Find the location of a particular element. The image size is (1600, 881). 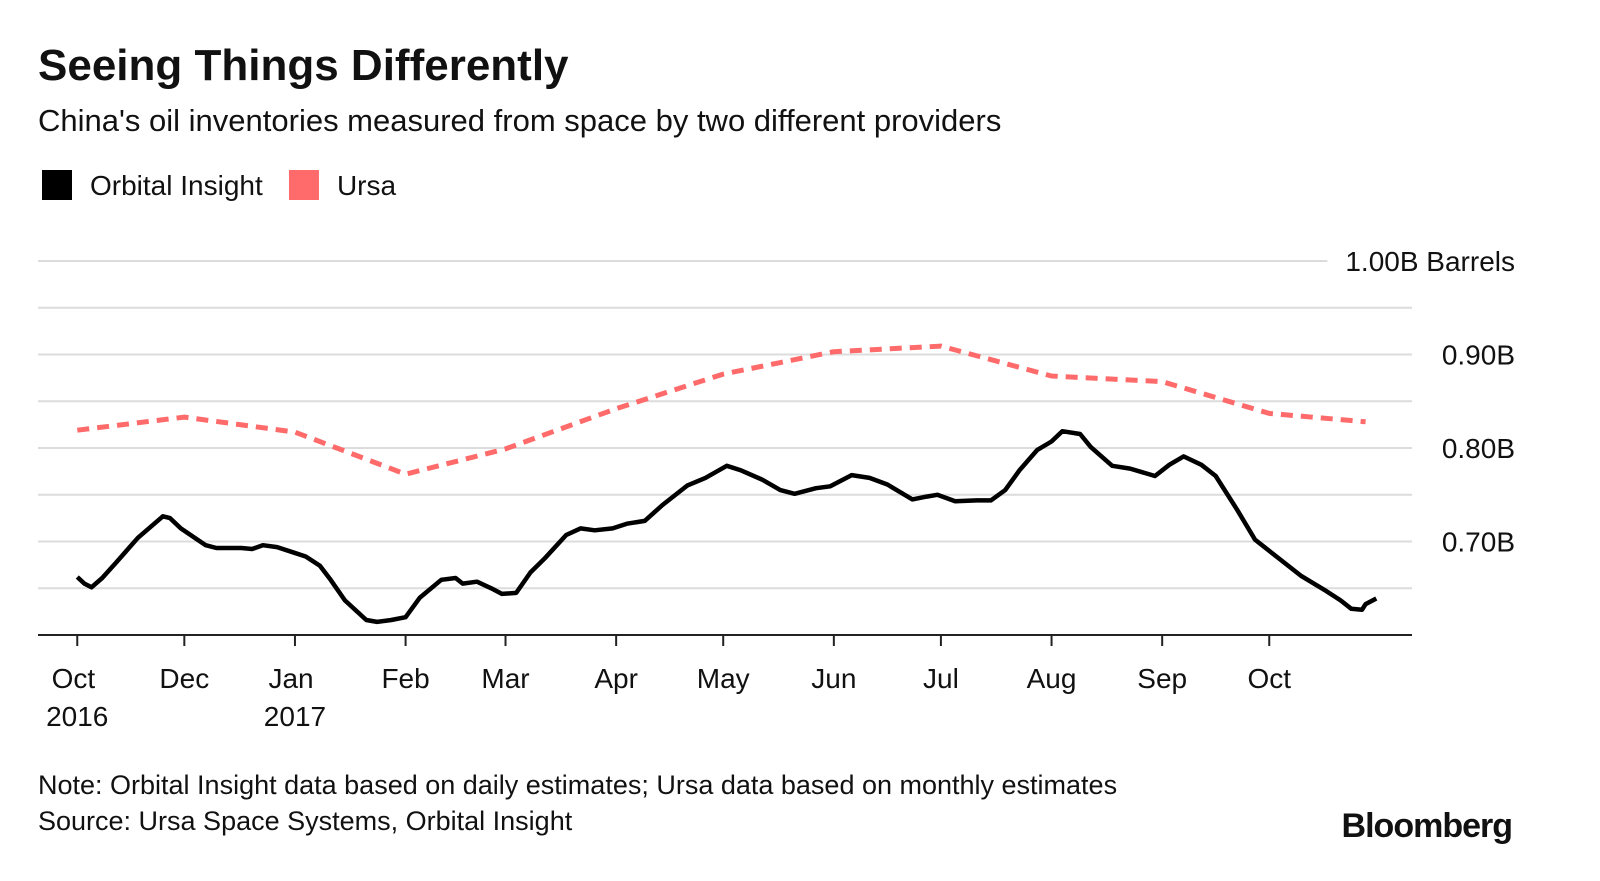

y-tick-label: 0.80B is located at coordinates (1478, 448).